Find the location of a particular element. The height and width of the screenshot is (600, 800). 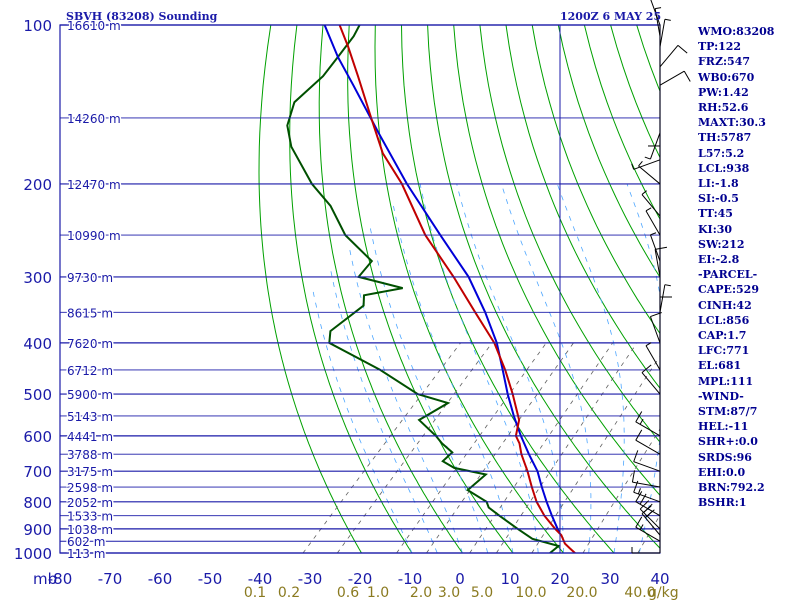

temperature-tick-label: -10 is located at coordinates (410, 579).